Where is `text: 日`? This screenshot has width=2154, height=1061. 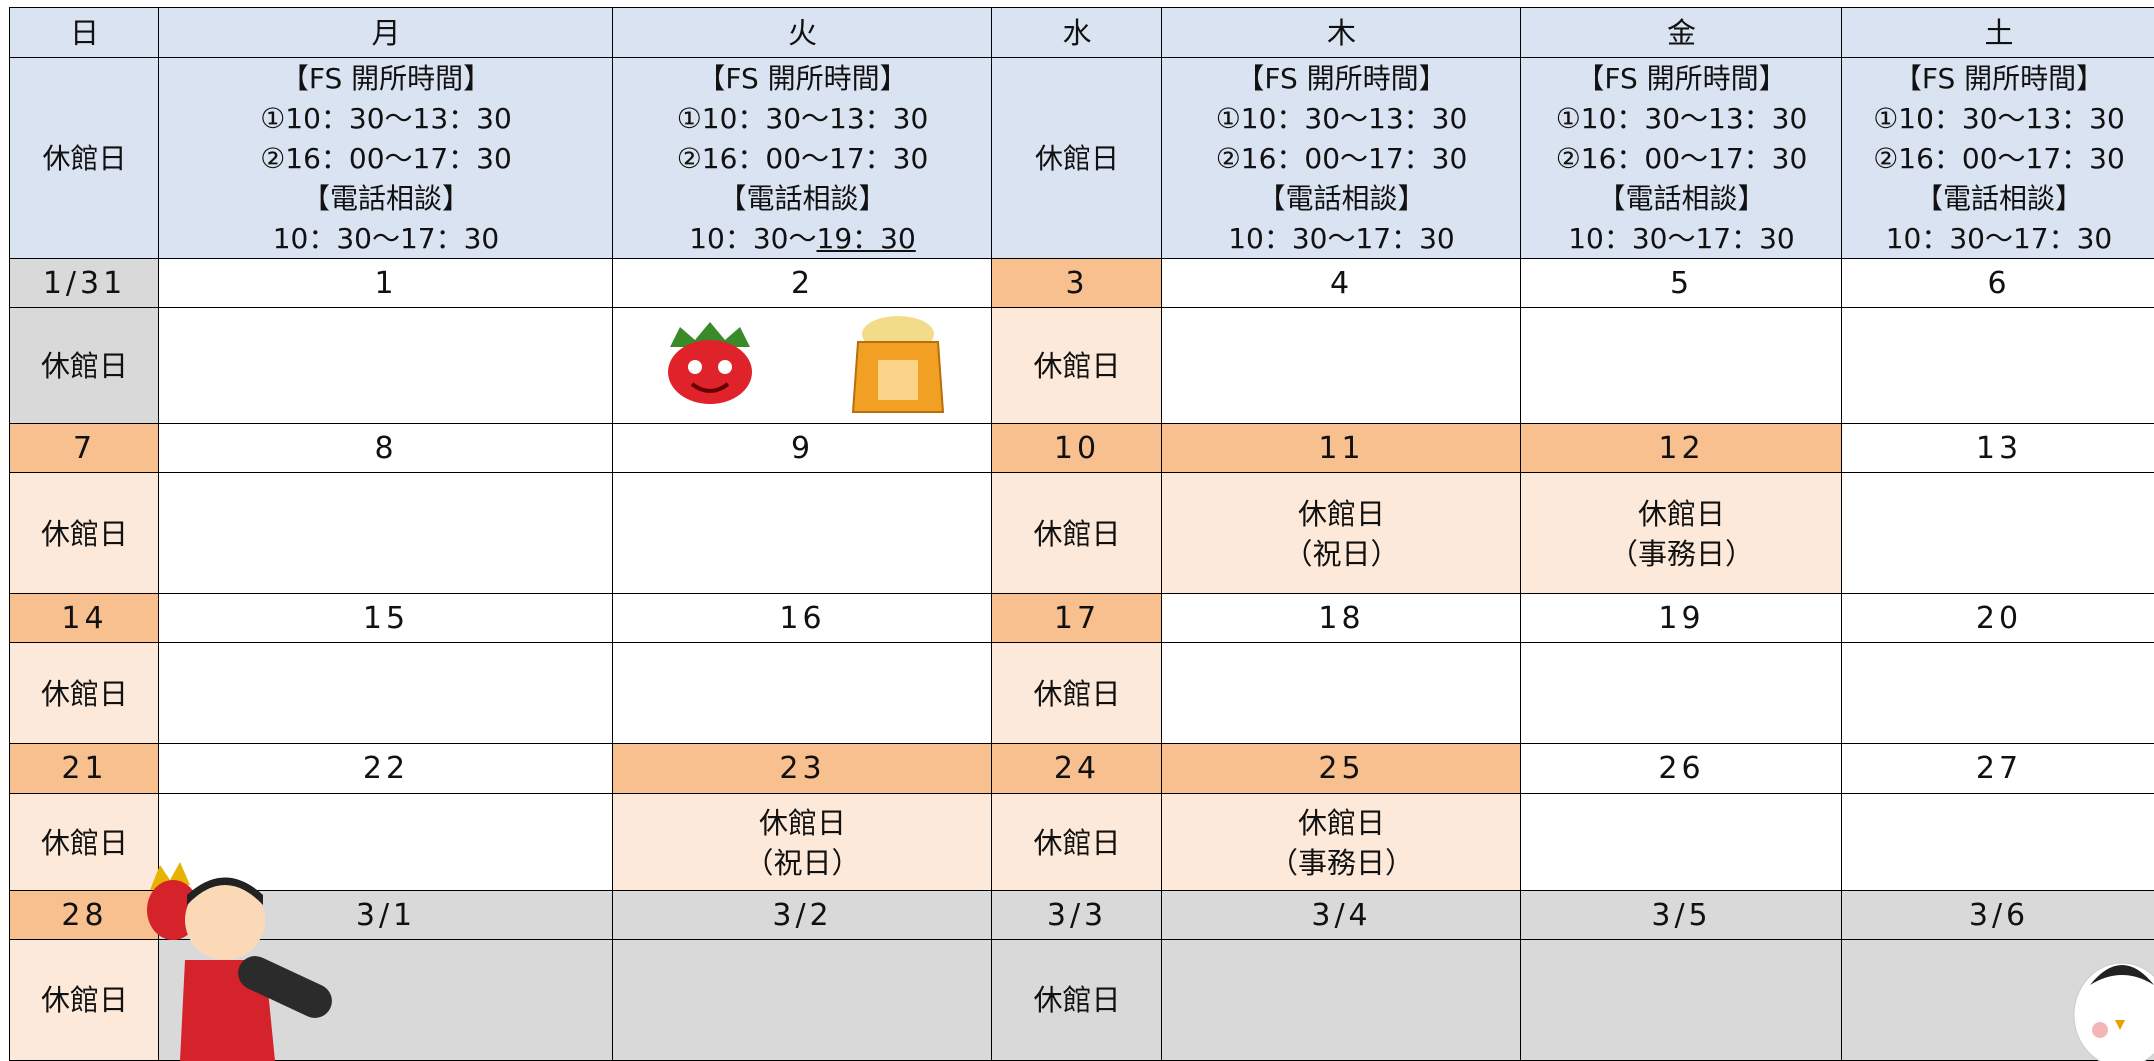 text: 日 is located at coordinates (84, 33).